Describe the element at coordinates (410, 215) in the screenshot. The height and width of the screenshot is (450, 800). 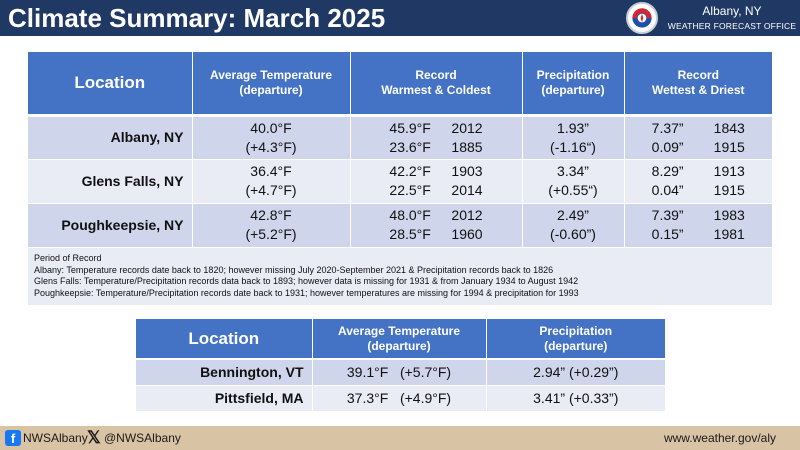
I see `warmest-value: 48.0°F` at that location.